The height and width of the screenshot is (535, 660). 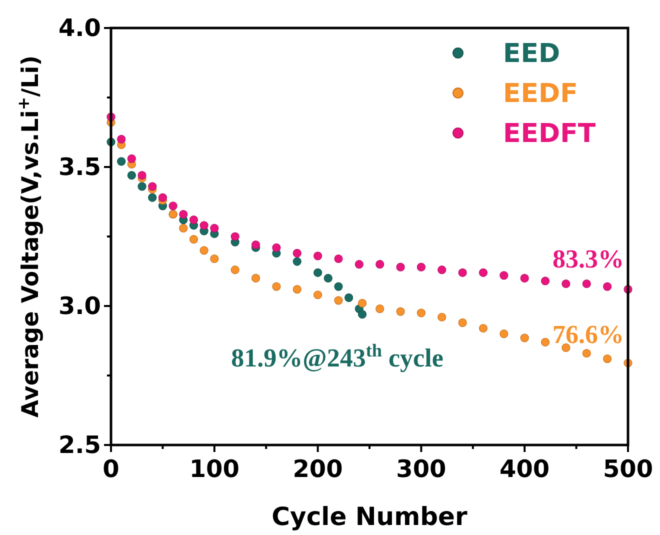 What do you see at coordinates (588, 334) in the screenshot?
I see `annotation: 76.6%` at bounding box center [588, 334].